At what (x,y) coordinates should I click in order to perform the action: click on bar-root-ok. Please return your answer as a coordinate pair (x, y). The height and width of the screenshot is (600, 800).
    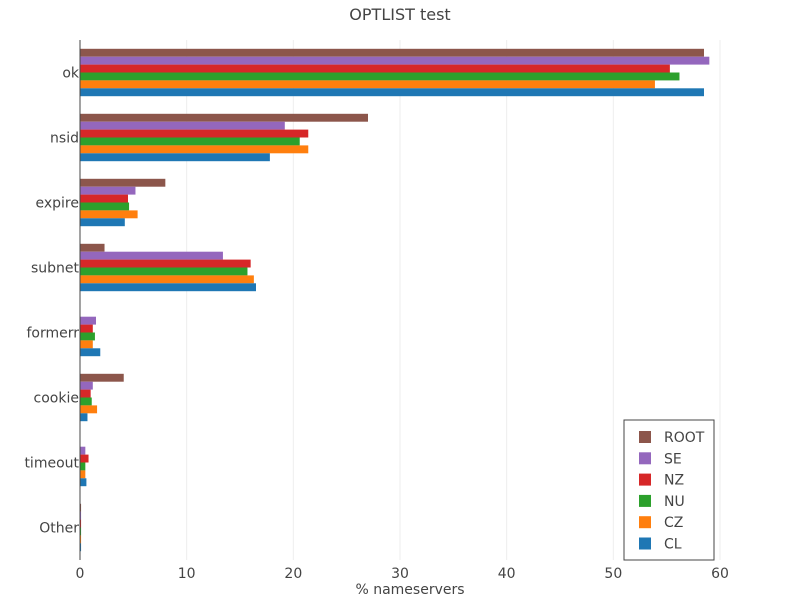
    Looking at the image, I should click on (392, 52).